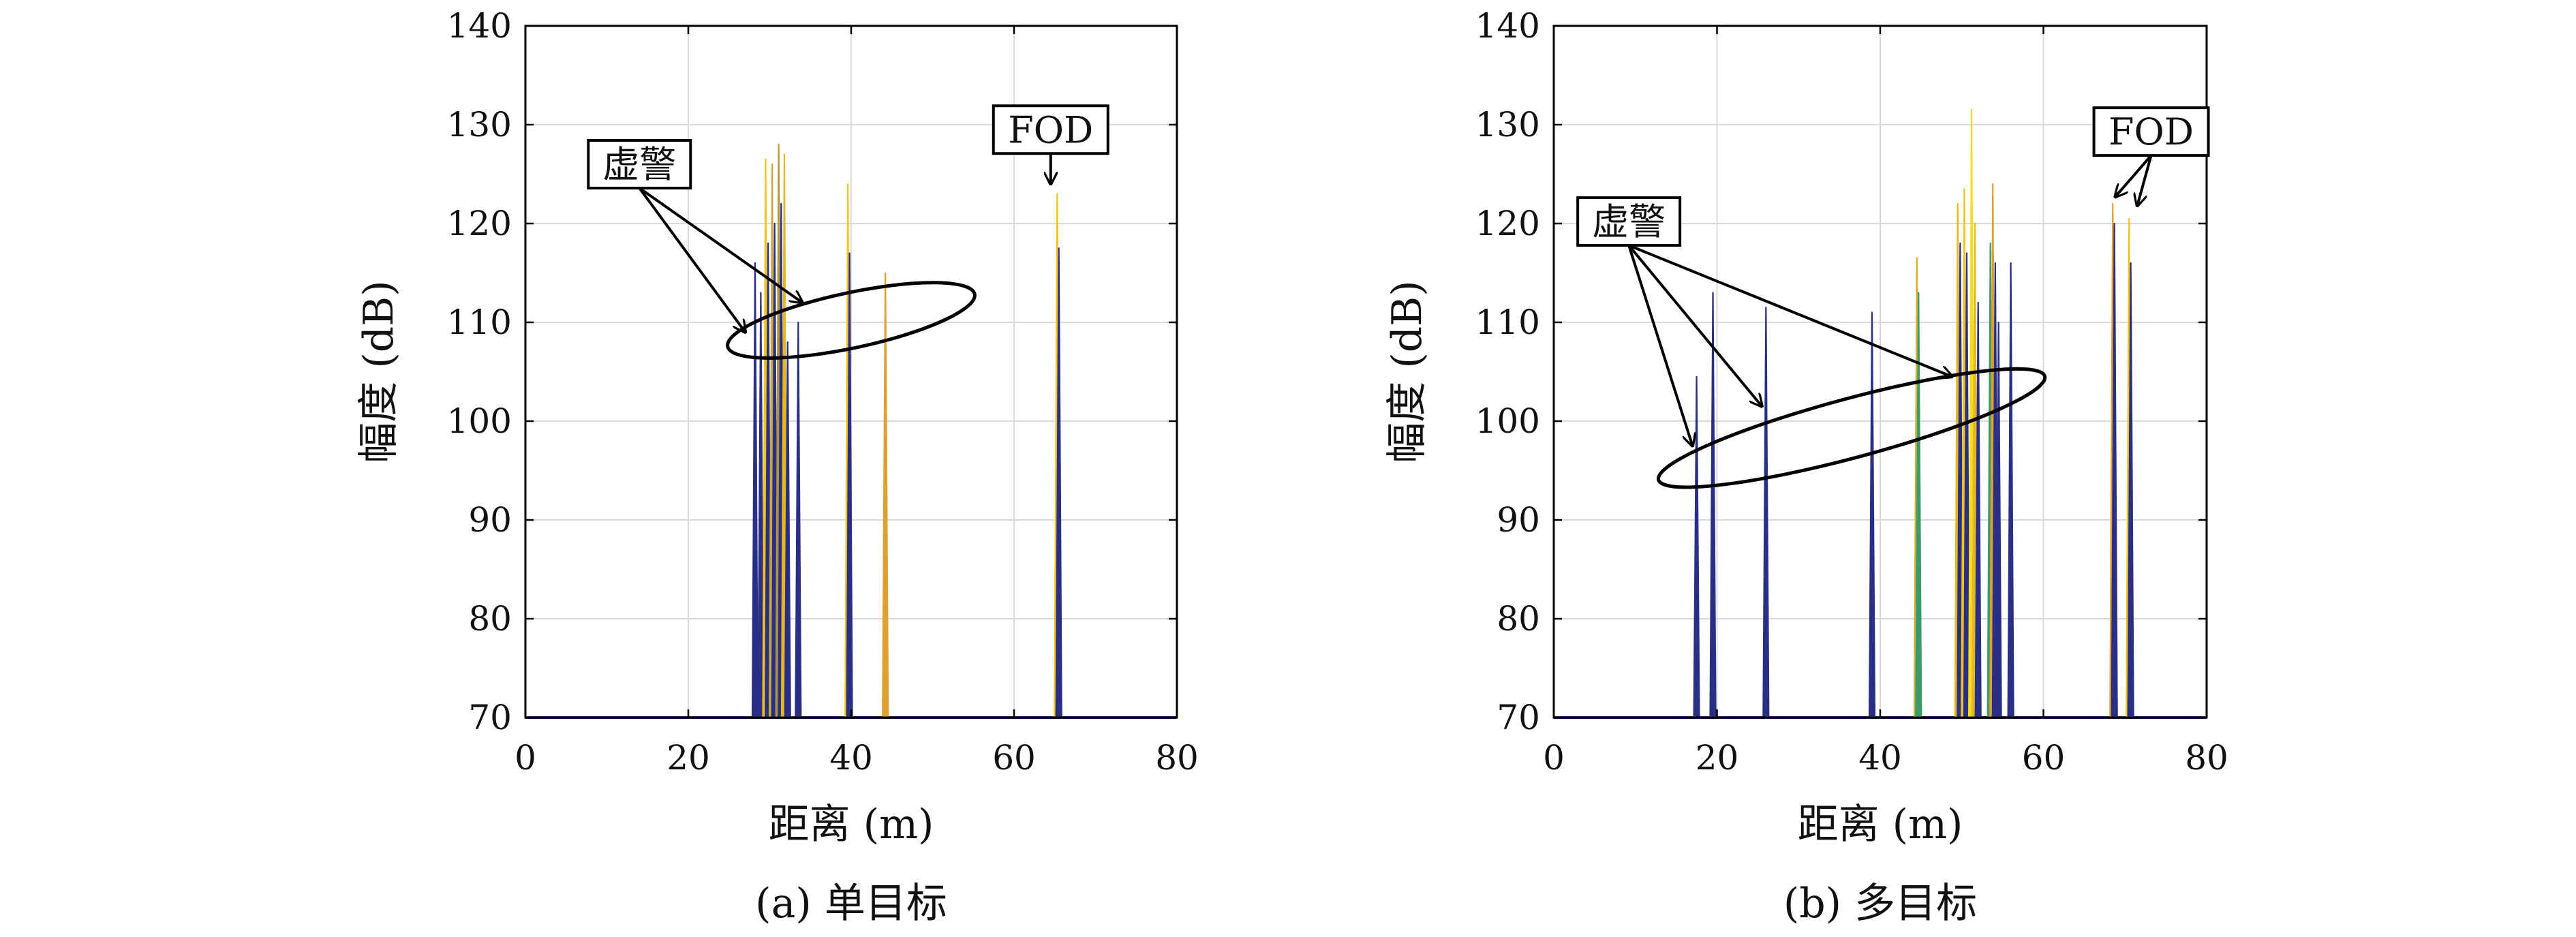 The height and width of the screenshot is (937, 2576). Describe the element at coordinates (851, 824) in the screenshot. I see `x-axis-title-a: 距离 (m)` at that location.